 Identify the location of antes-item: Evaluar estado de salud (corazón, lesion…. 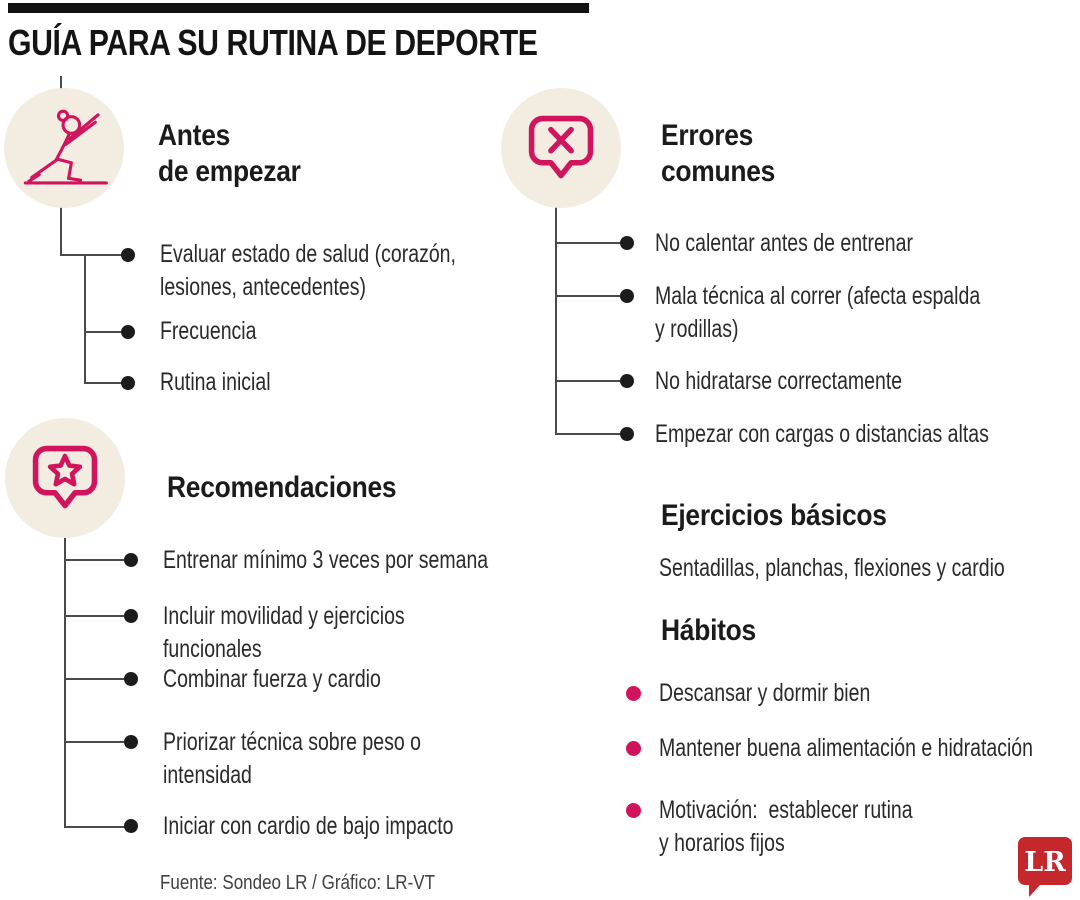
(308, 270).